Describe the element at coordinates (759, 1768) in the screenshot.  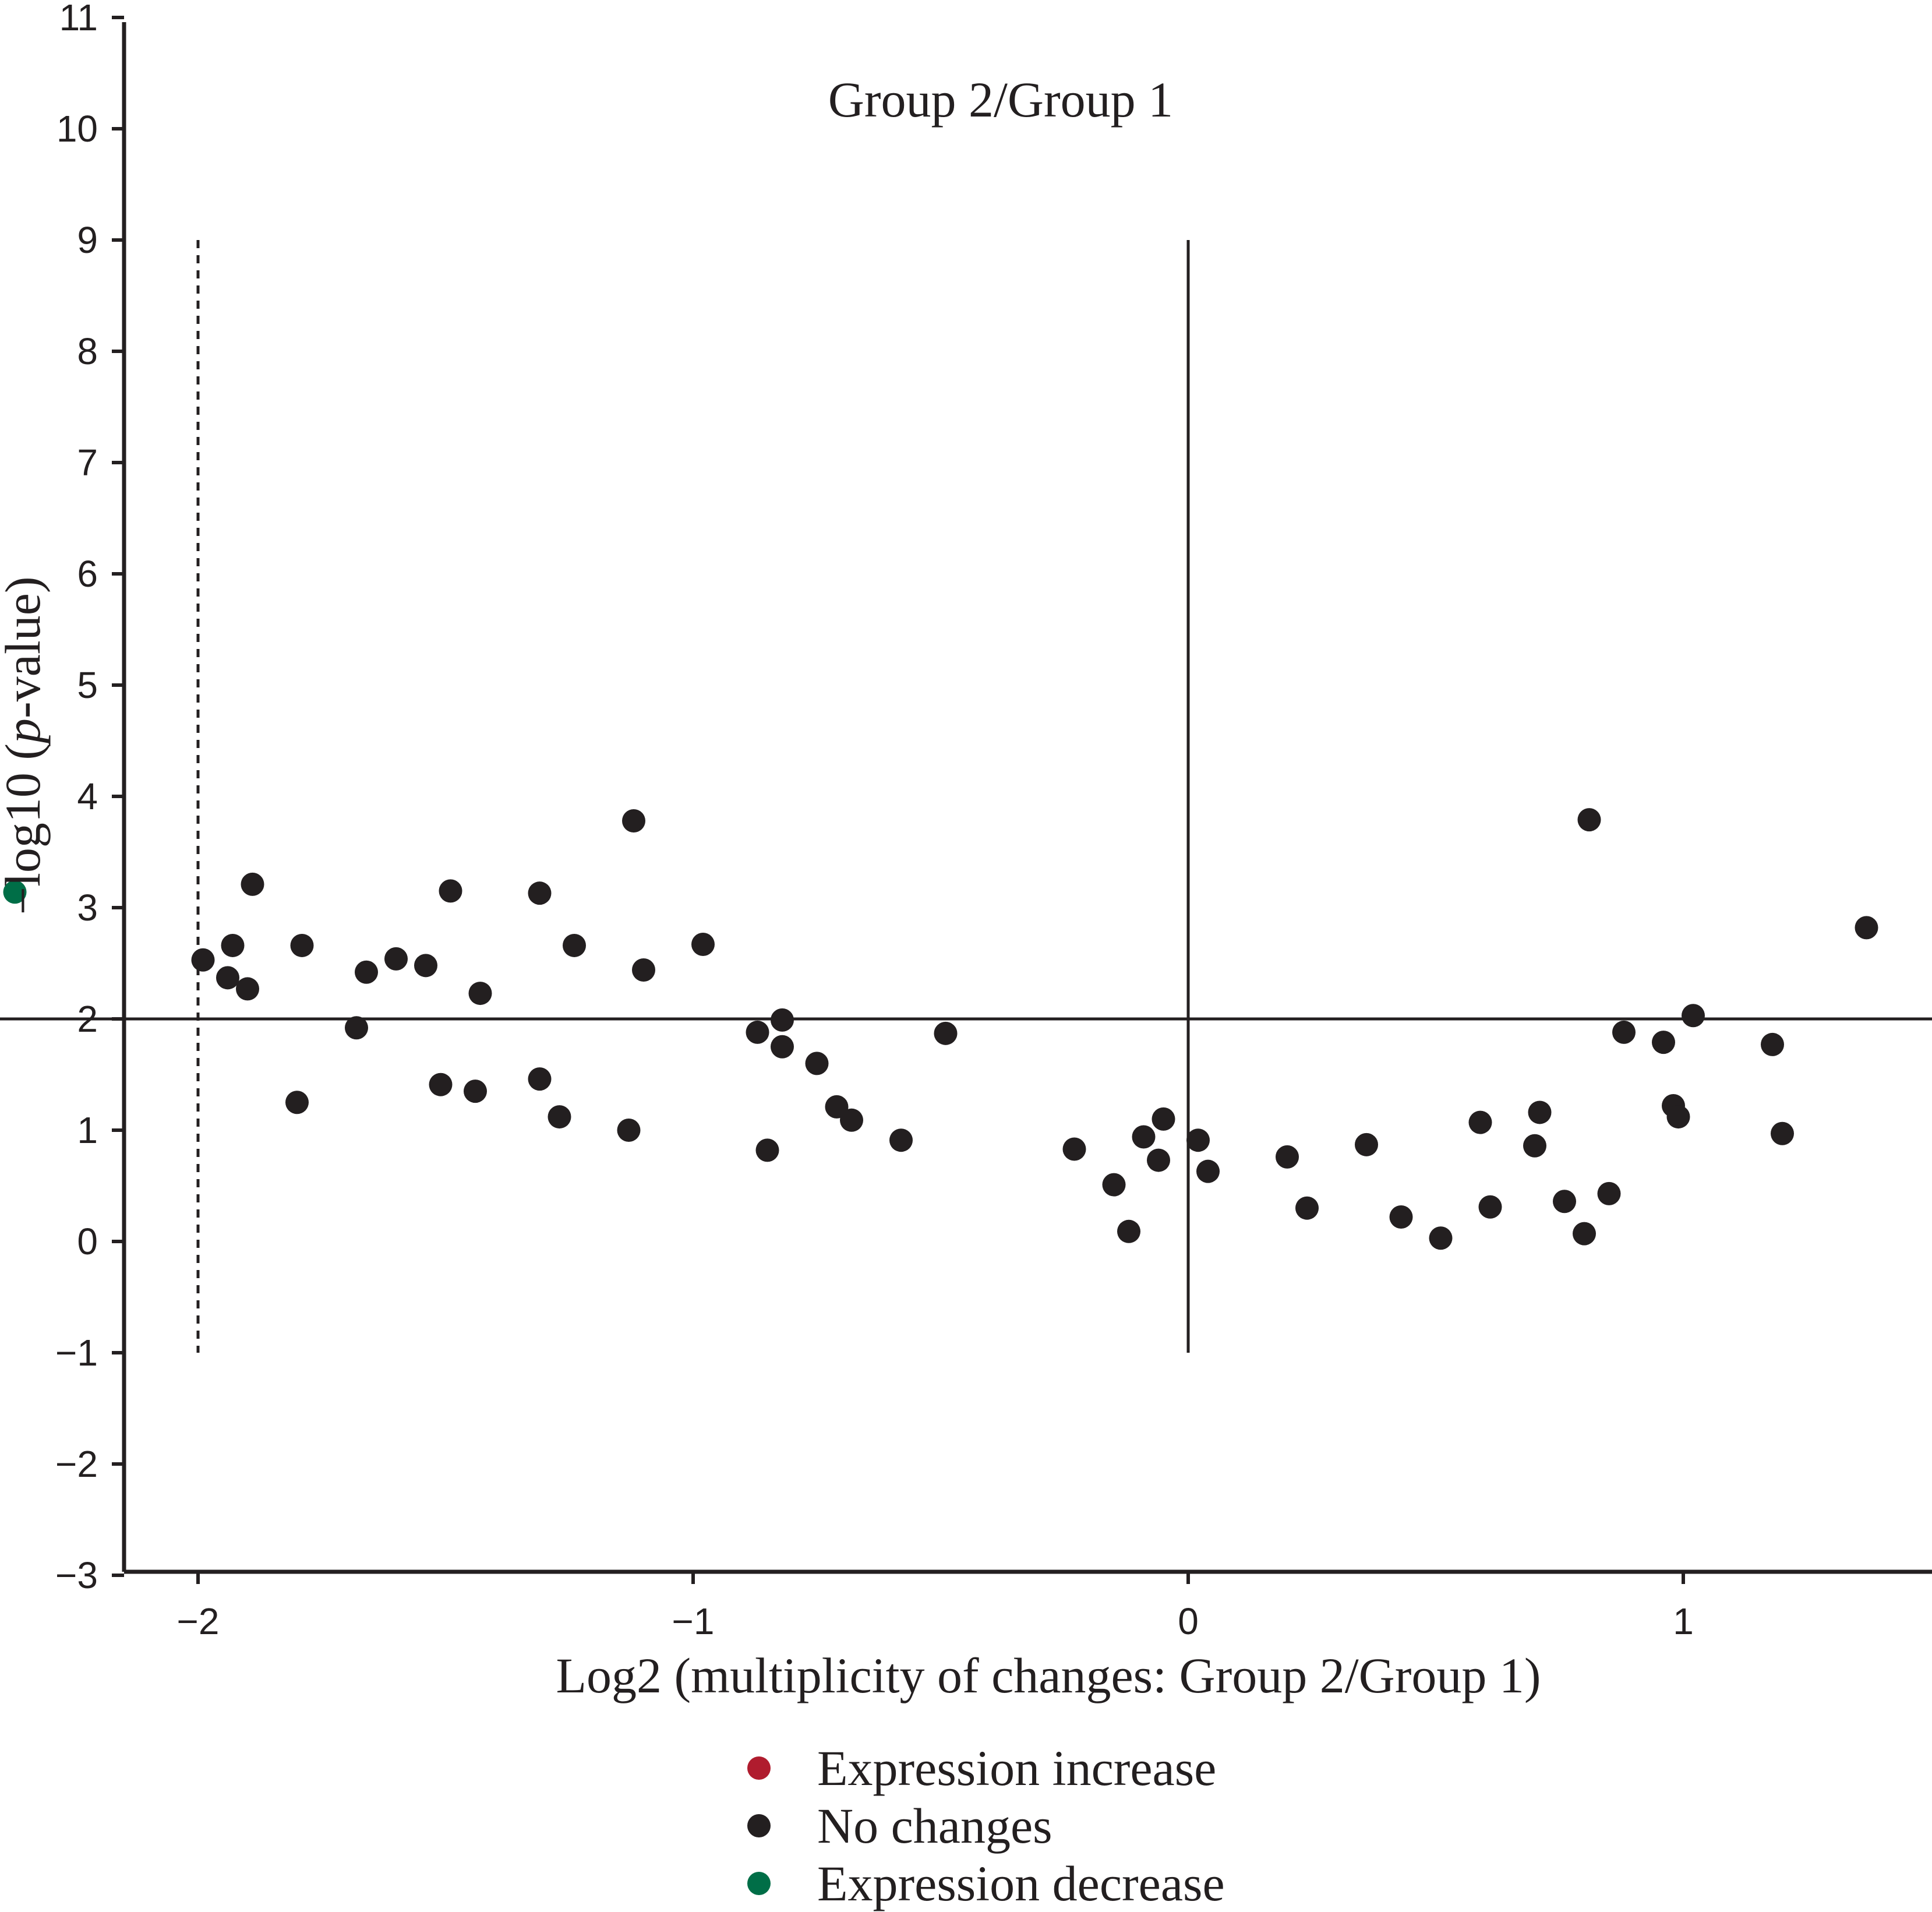
I see `legend-marker-expression-increase` at that location.